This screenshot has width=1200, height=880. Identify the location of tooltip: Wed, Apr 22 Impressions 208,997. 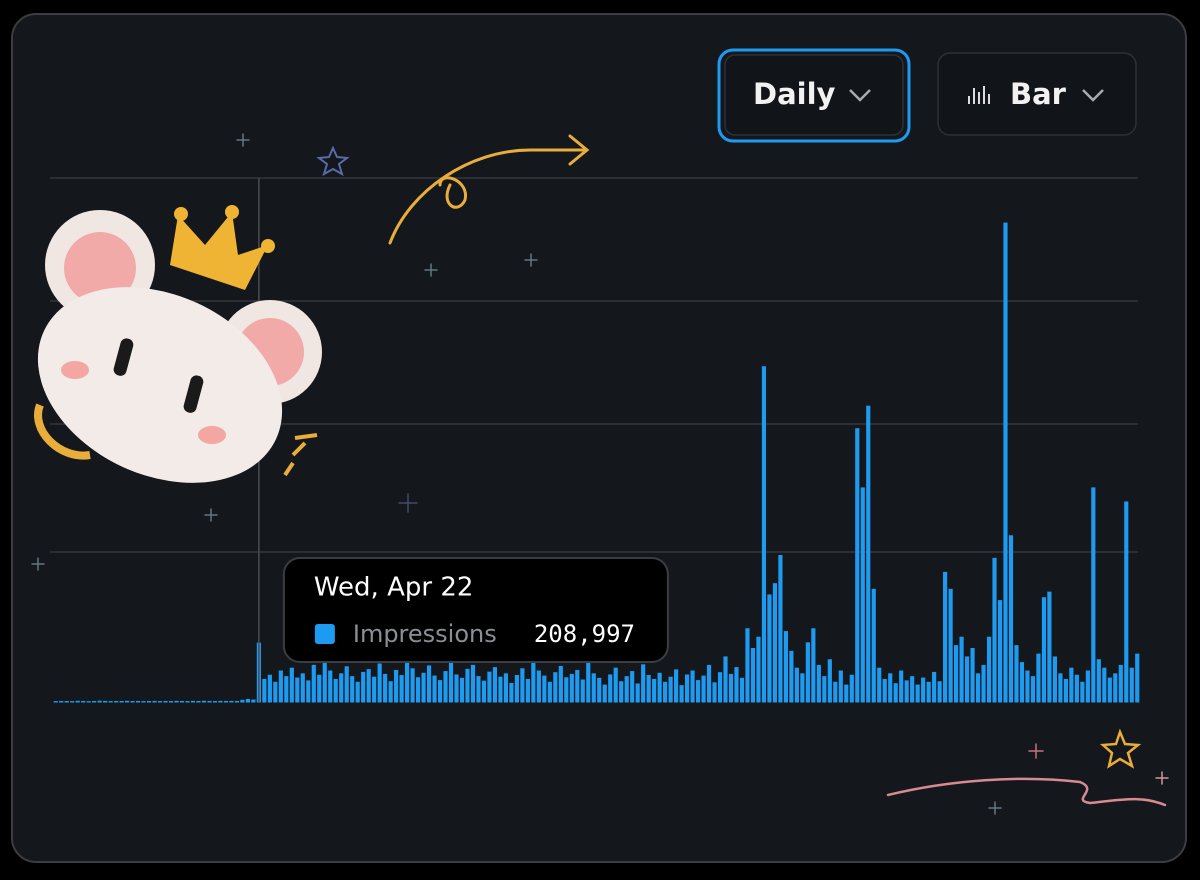
(475, 610).